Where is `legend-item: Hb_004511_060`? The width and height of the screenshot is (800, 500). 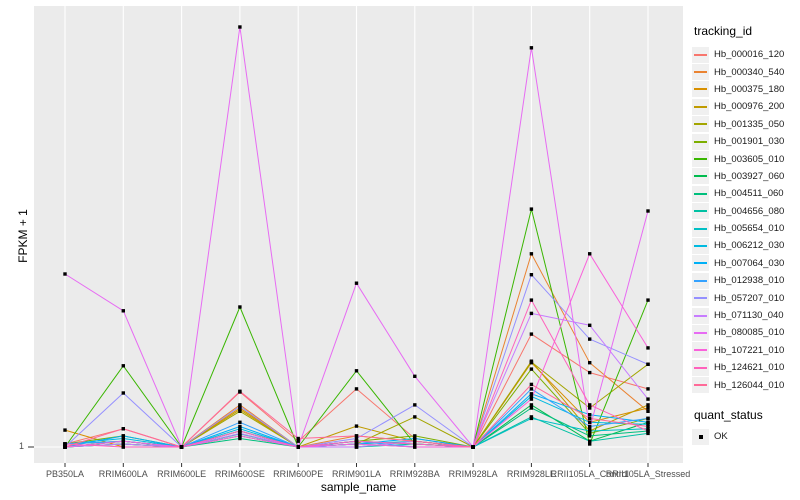
legend-item: Hb_004511_060 is located at coordinates (745, 193).